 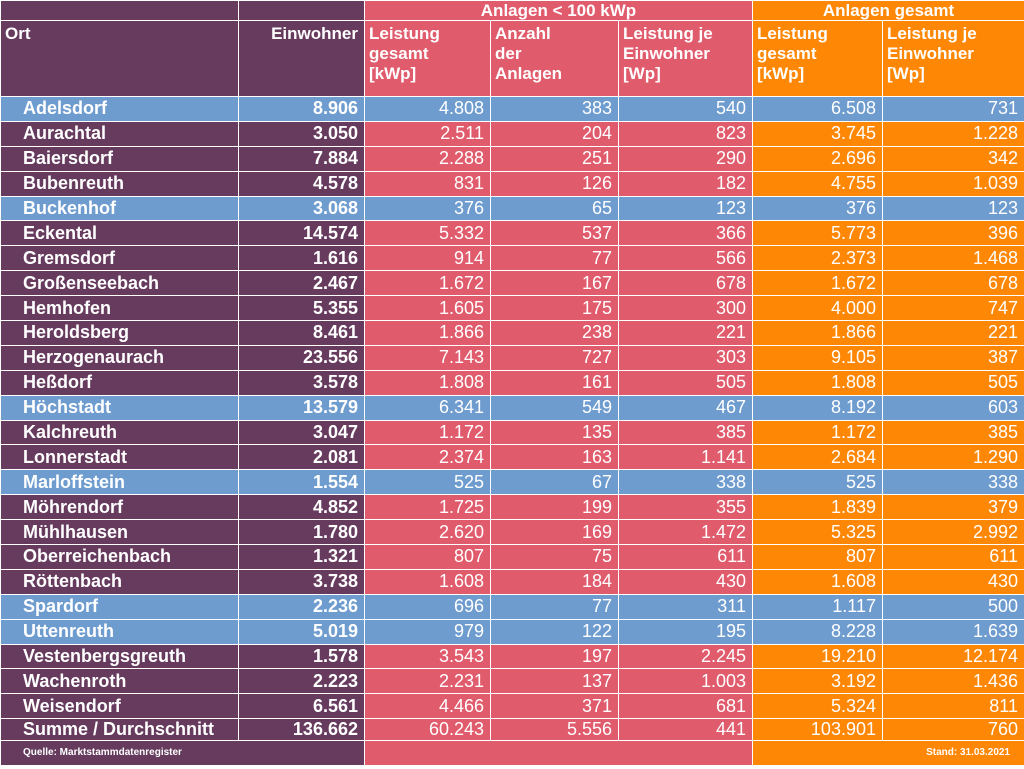 What do you see at coordinates (685, 482) in the screenshot?
I see `cell-small-je-einwohner: 338` at bounding box center [685, 482].